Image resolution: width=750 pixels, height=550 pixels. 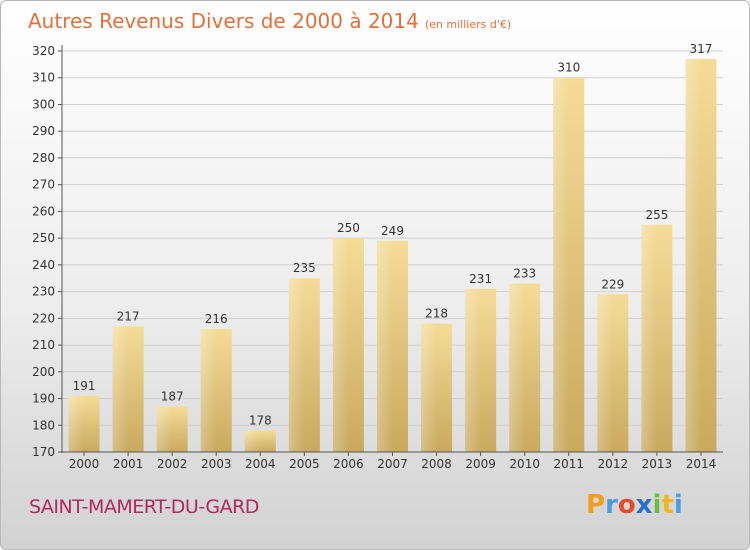 What do you see at coordinates (304, 268) in the screenshot?
I see `value-label: 235` at bounding box center [304, 268].